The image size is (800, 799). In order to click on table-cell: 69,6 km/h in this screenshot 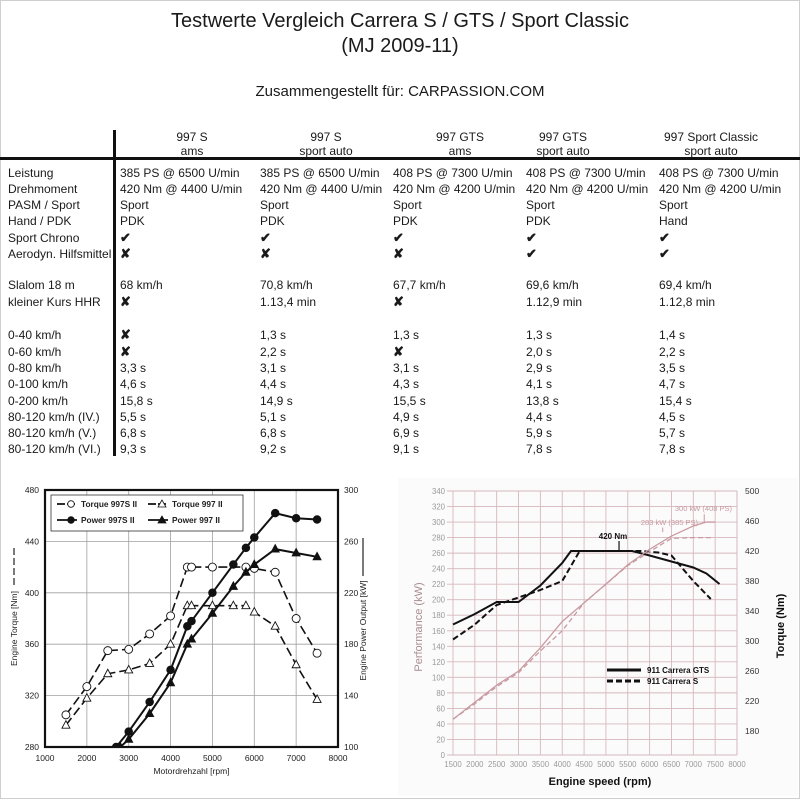, I will do `click(552, 285)`.